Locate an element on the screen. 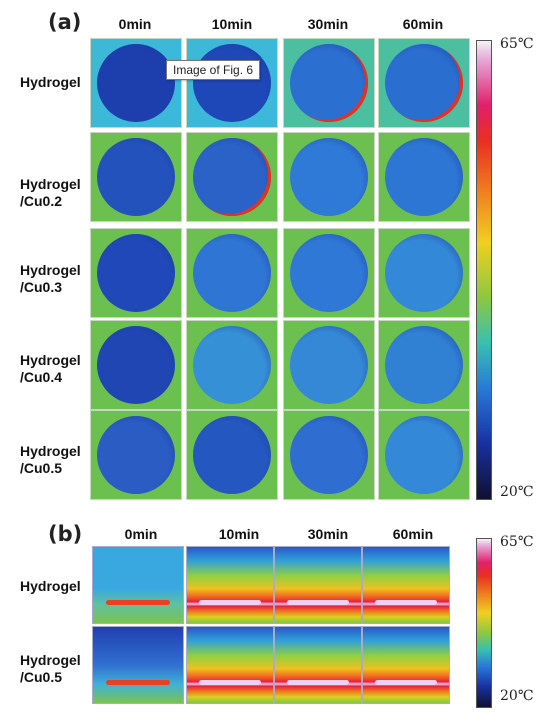 The height and width of the screenshot is (717, 554). colorbar-a is located at coordinates (484, 270).